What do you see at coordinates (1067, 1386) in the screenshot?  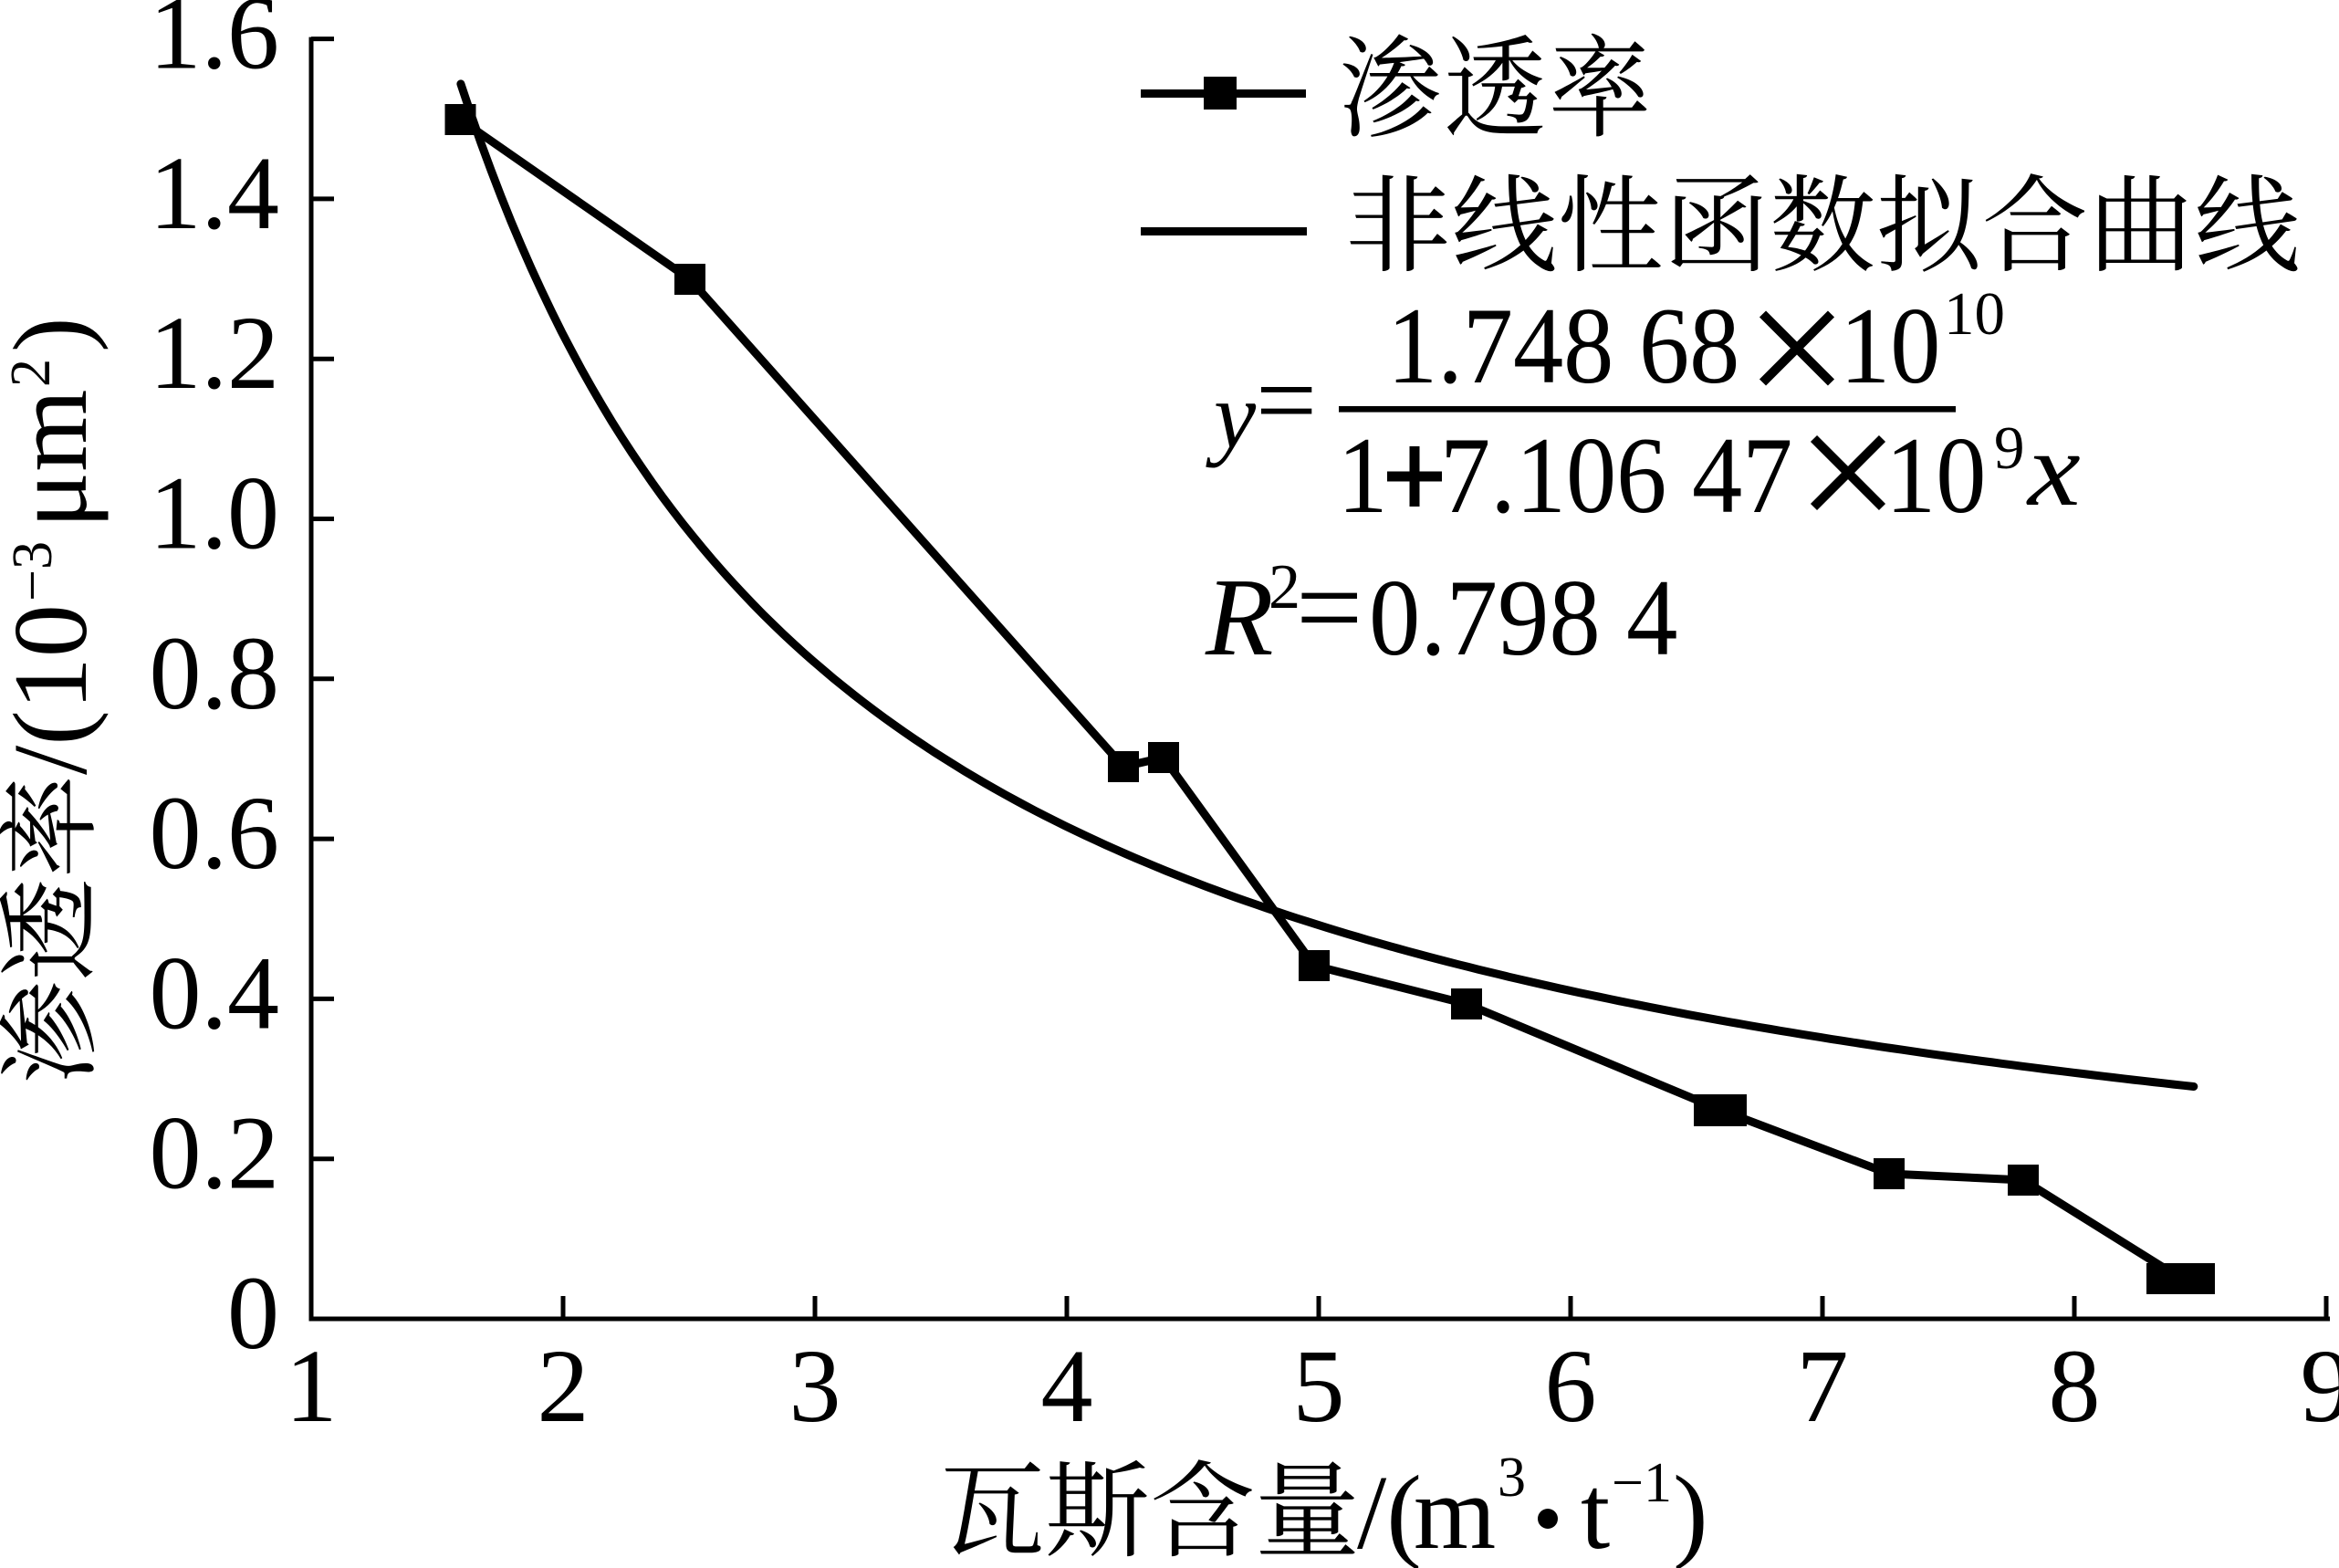 I see `svg-text: 4` at bounding box center [1067, 1386].